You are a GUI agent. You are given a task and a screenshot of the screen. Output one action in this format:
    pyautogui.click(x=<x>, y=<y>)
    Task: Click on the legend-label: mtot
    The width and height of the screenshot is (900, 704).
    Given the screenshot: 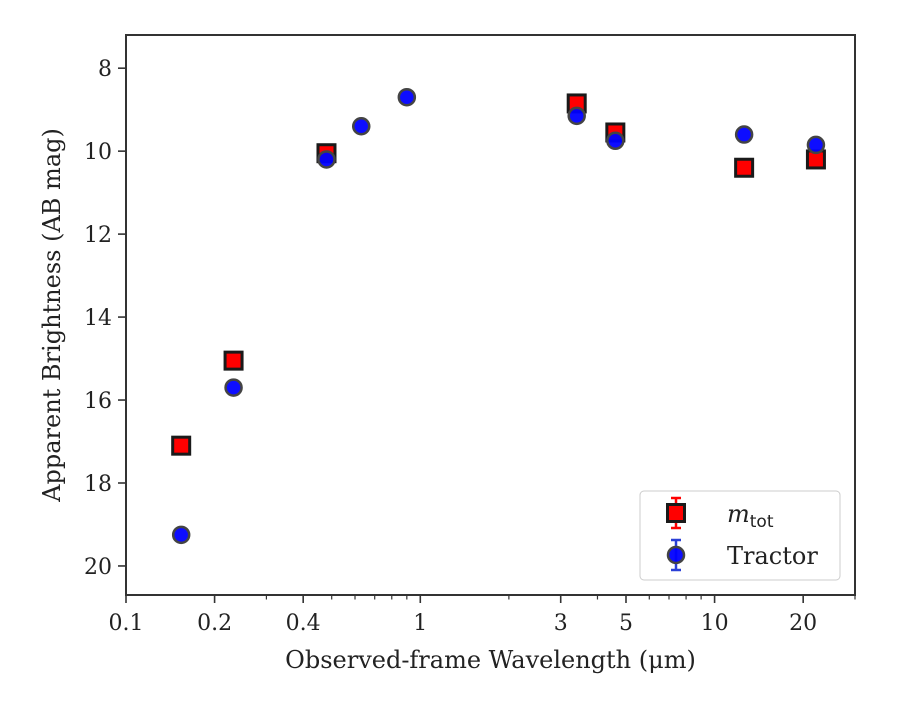 What is the action you would take?
    pyautogui.click(x=750, y=516)
    